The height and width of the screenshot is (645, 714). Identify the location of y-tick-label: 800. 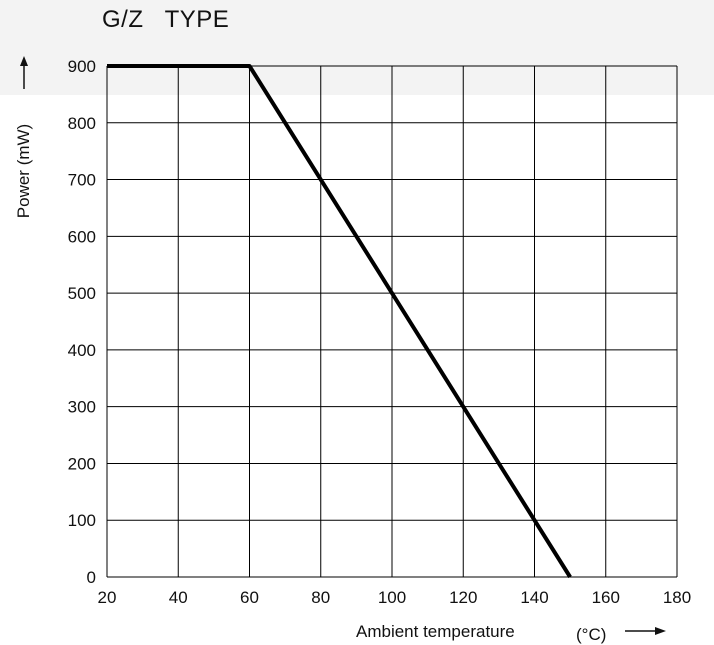
(82, 123).